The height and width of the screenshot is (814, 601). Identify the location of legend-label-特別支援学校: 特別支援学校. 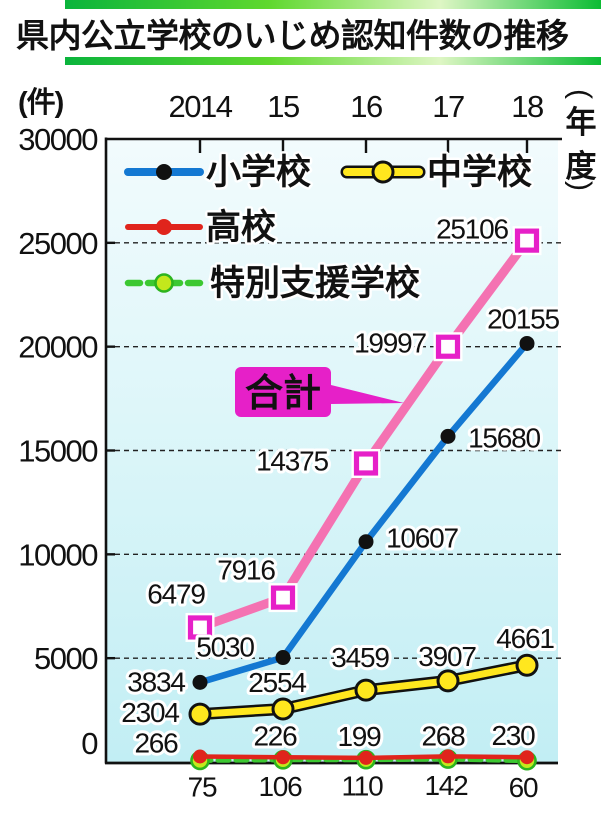
(315, 283).